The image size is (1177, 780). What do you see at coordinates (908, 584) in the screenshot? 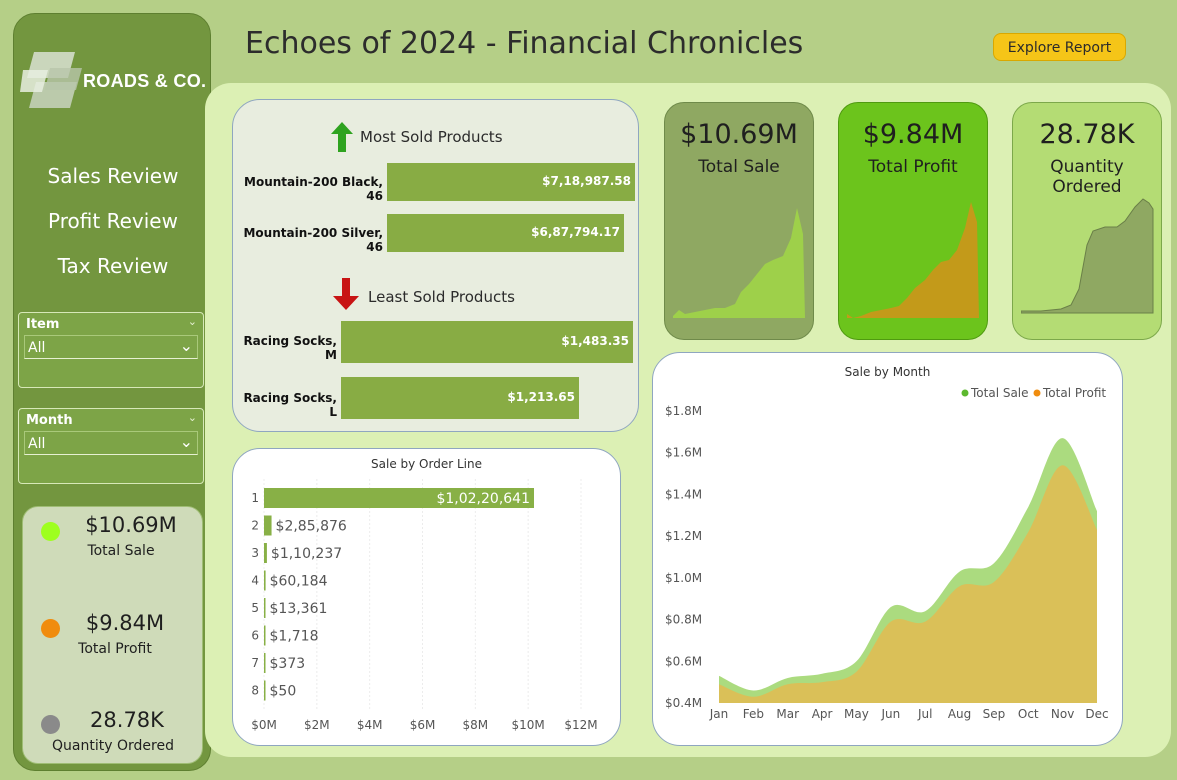
I see `series-area` at bounding box center [908, 584].